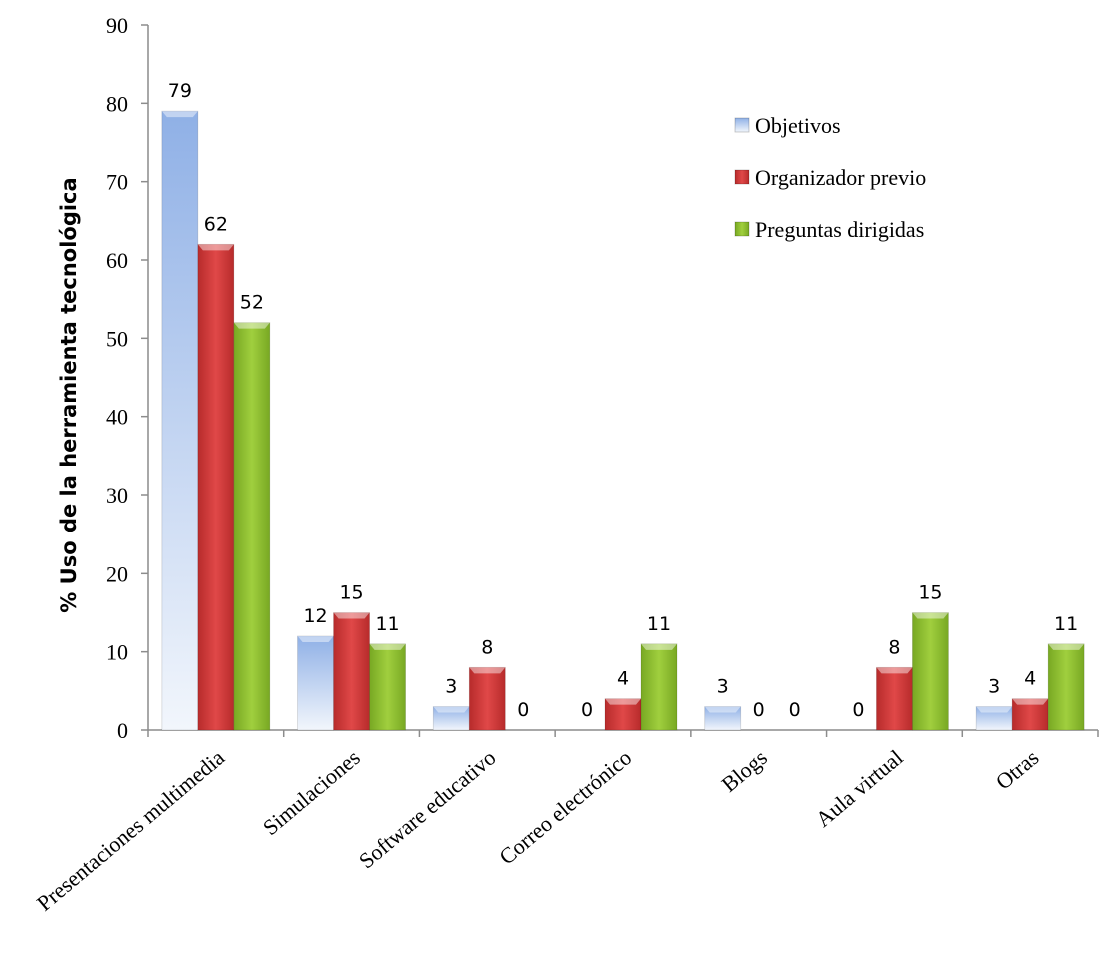 The image size is (1102, 962). What do you see at coordinates (117, 182) in the screenshot?
I see `y-tick-label: 70` at bounding box center [117, 182].